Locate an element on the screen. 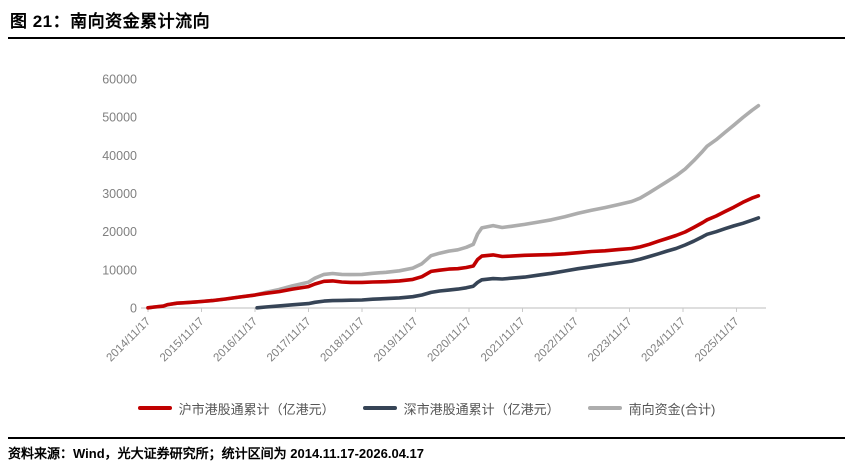  svg-text: 20000 is located at coordinates (119, 232).